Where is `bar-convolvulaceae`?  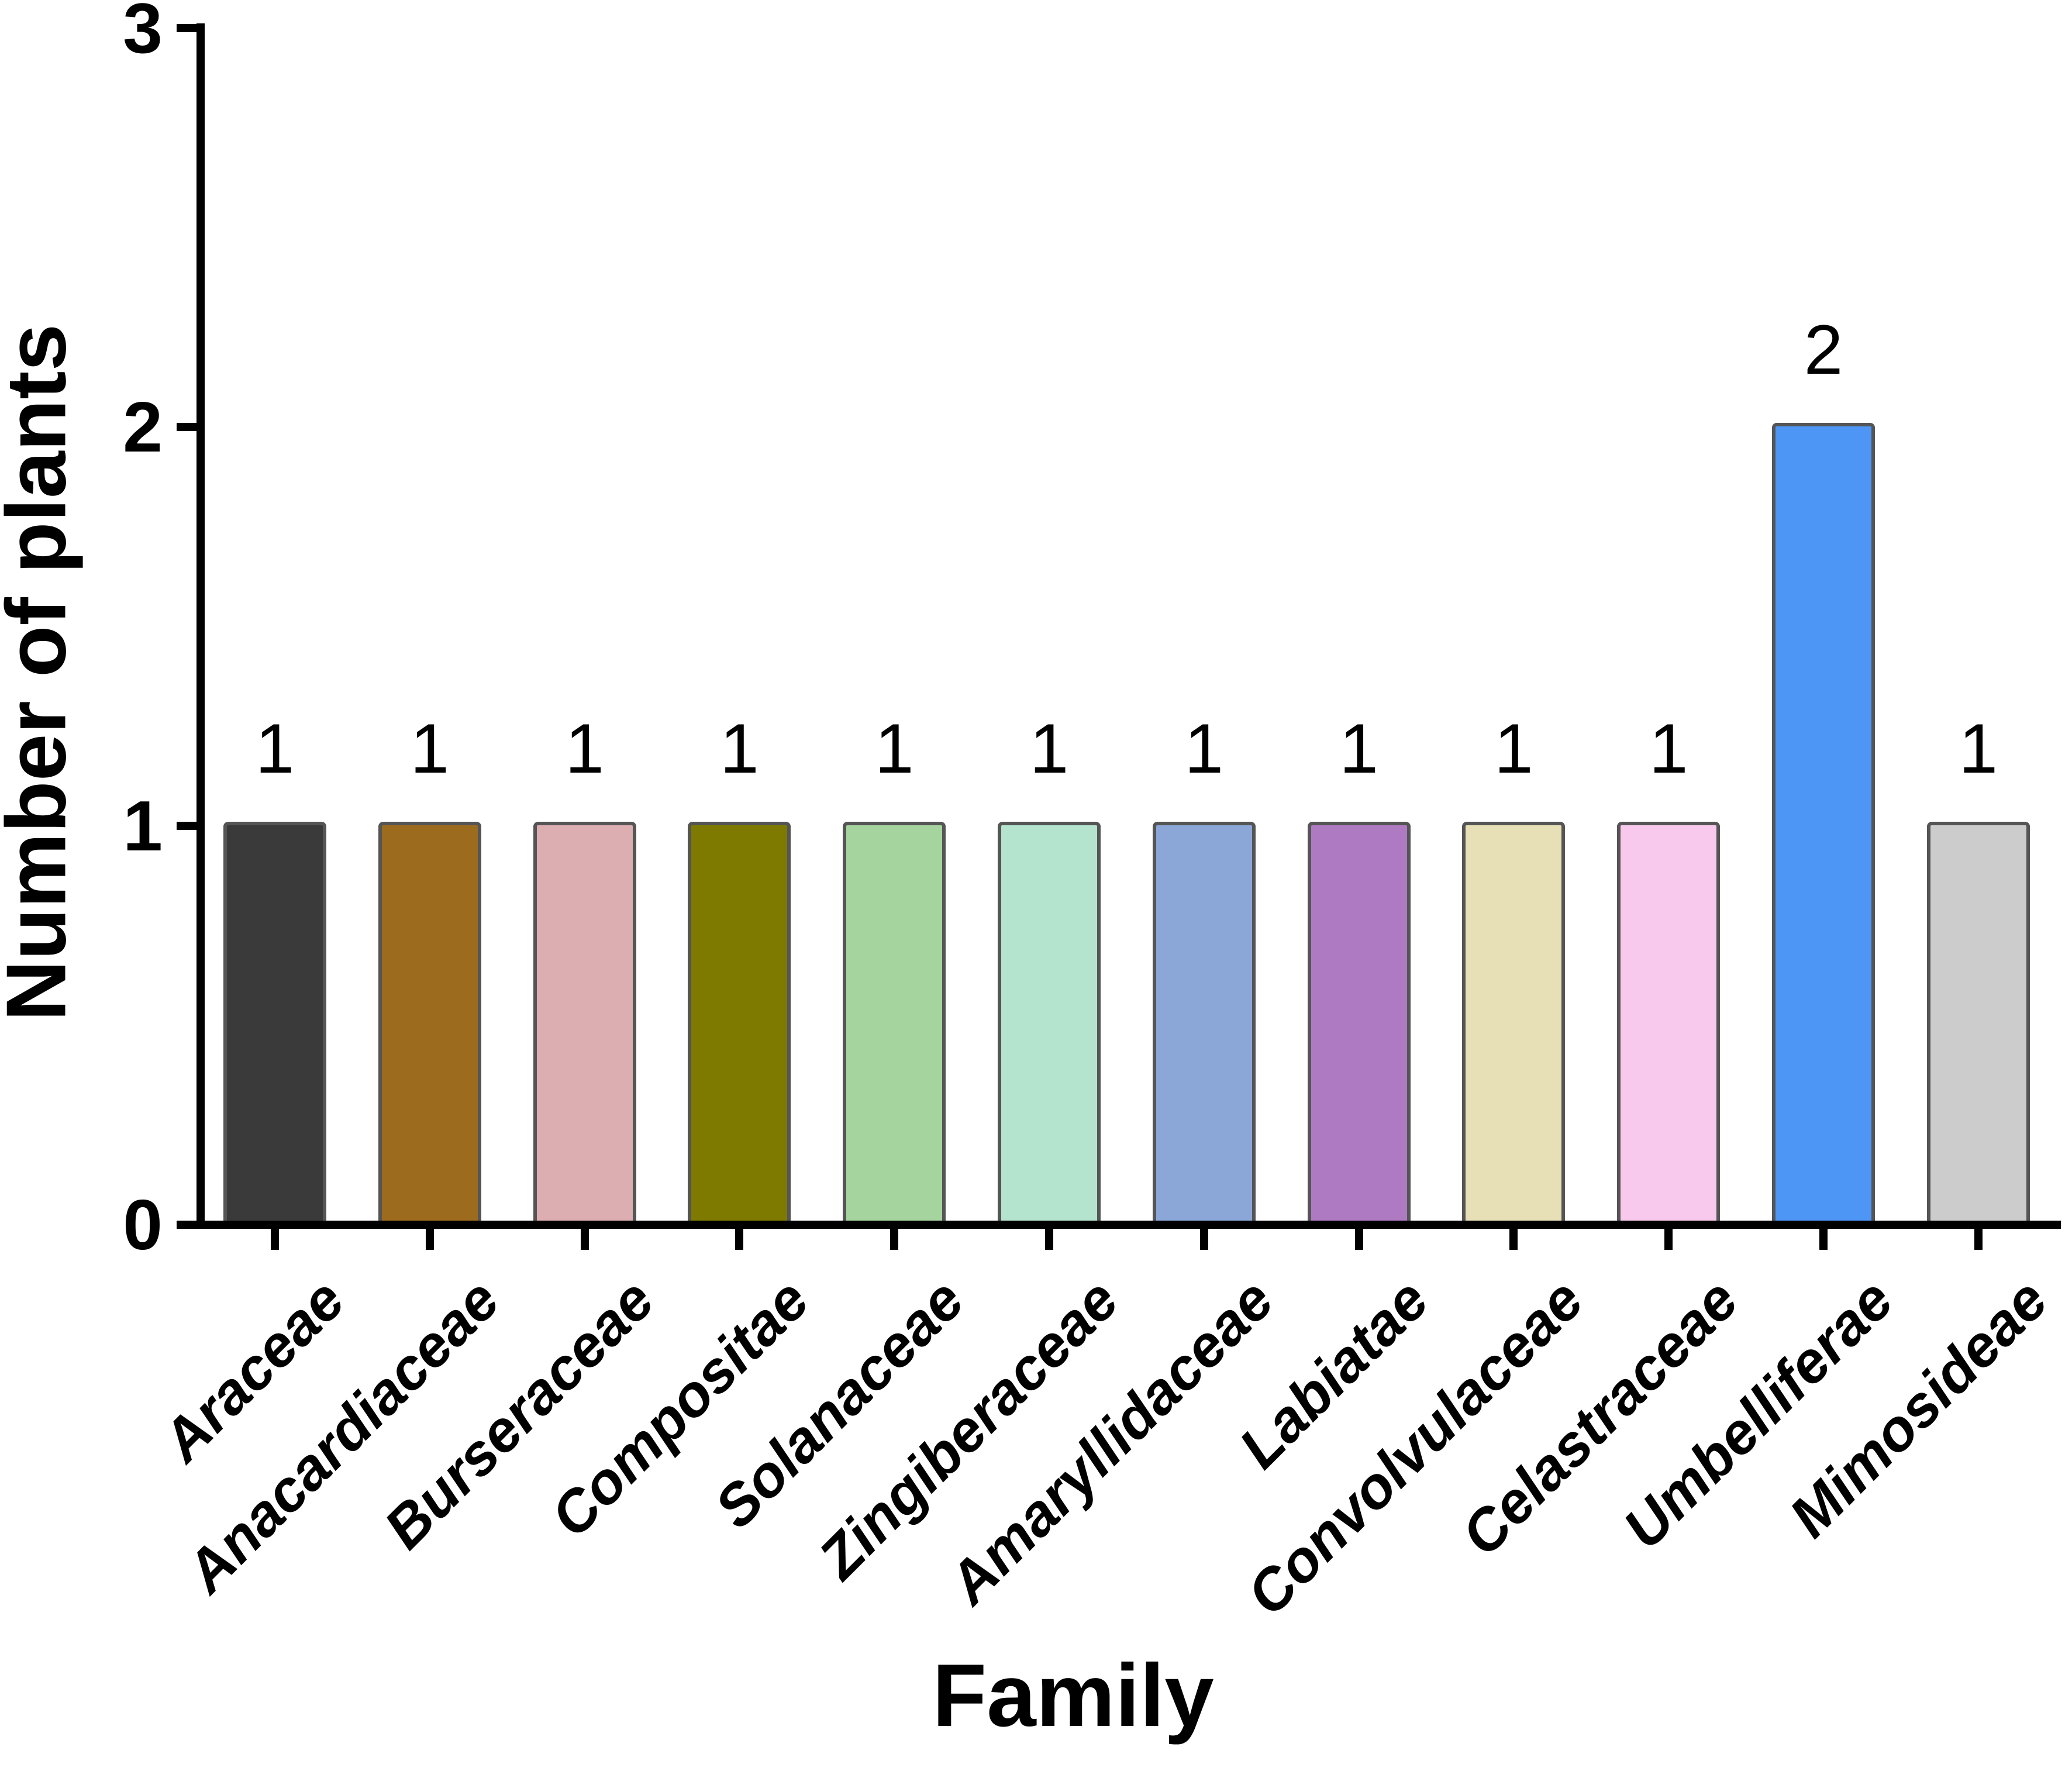
bar-convolvulaceae is located at coordinates (1514, 1023).